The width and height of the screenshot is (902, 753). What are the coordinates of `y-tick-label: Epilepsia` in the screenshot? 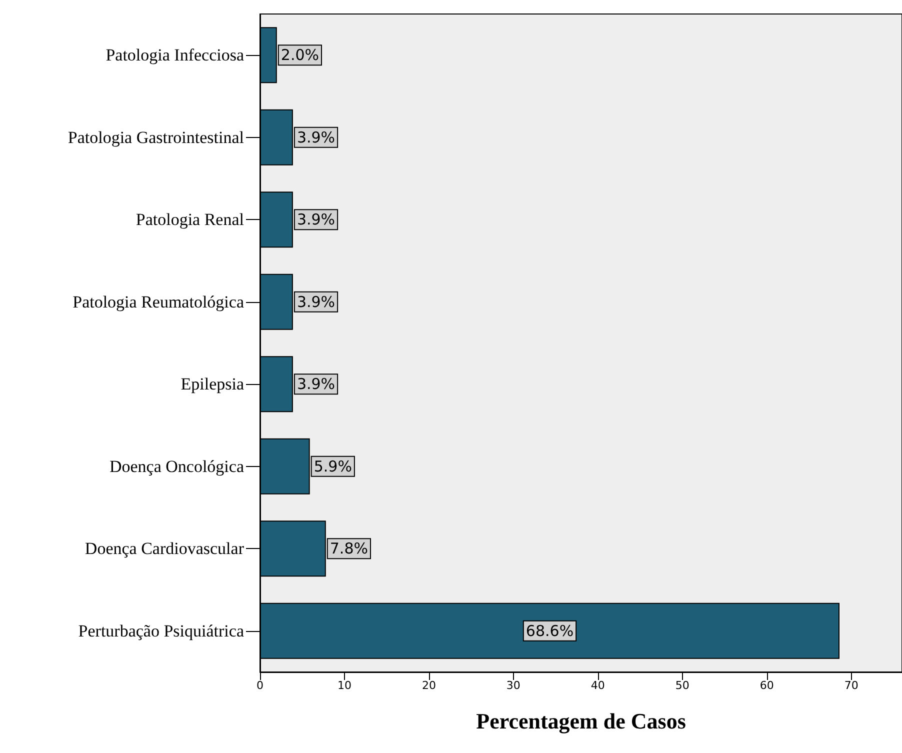 It's located at (212, 384).